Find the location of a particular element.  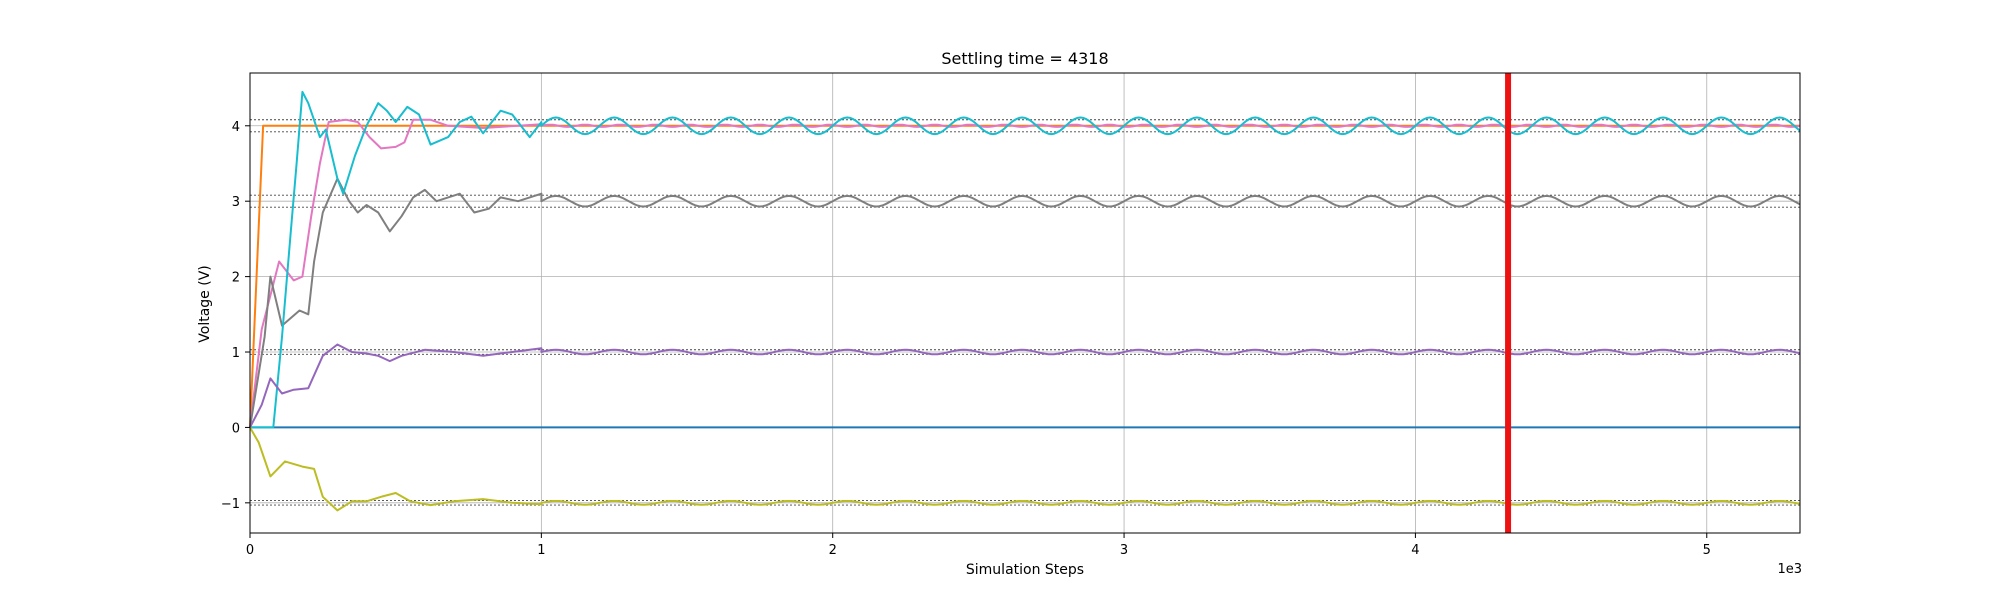

y-tick-label: −1 is located at coordinates (230, 504).